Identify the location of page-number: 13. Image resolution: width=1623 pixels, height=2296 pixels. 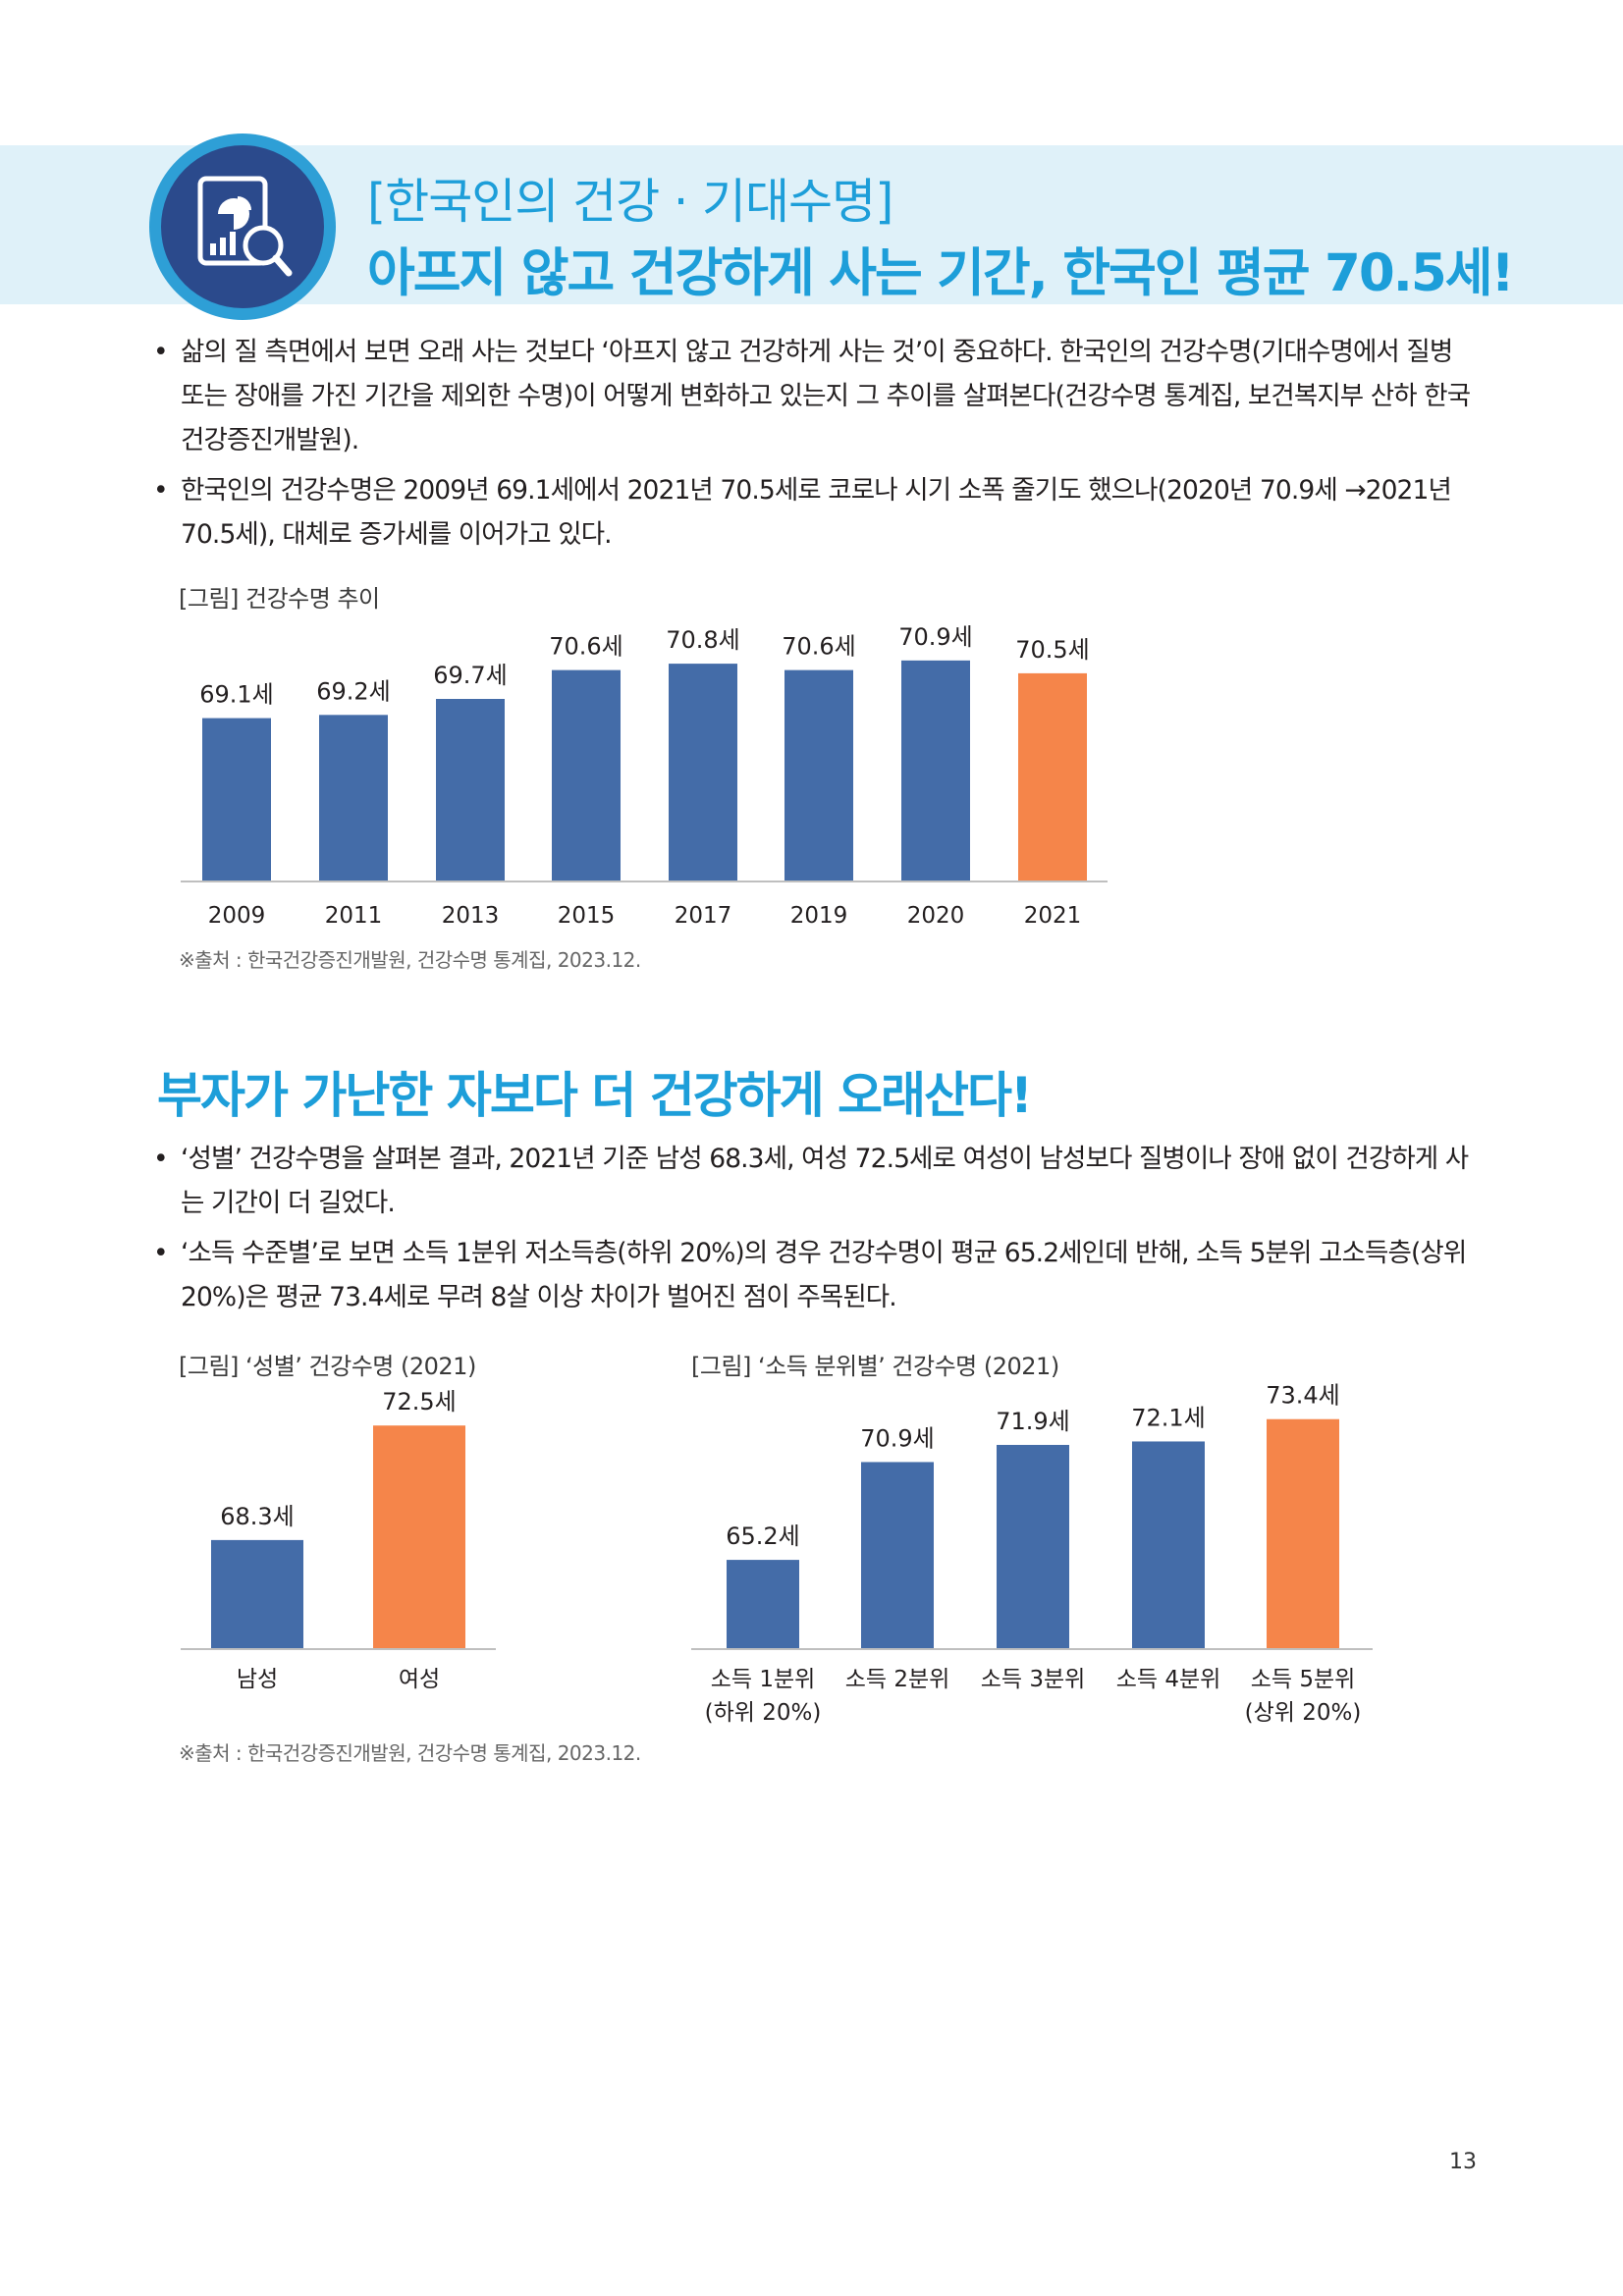
(1463, 2162).